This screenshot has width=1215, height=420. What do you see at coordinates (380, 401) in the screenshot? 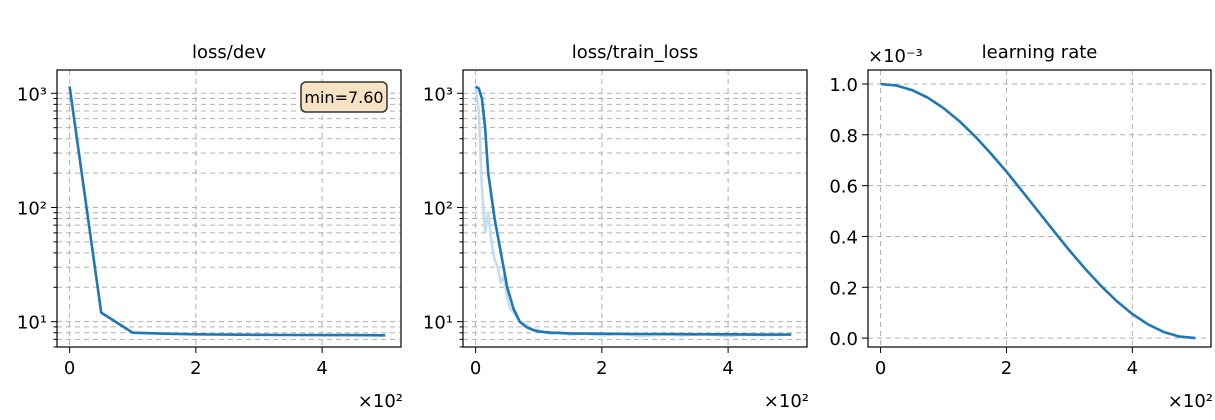
I see `chart-0-x-multiplier: ×10²` at bounding box center [380, 401].